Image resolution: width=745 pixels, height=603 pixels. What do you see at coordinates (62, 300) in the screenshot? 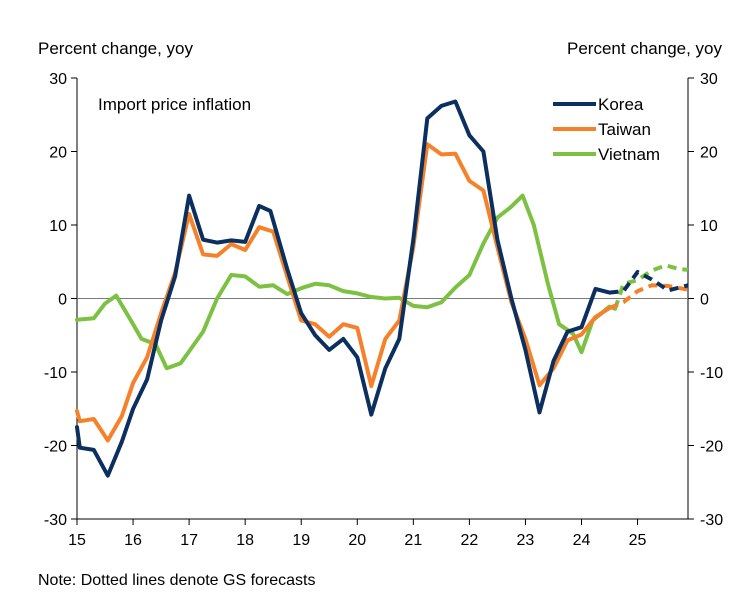
I see `y-tick-label-left: 0` at bounding box center [62, 300].